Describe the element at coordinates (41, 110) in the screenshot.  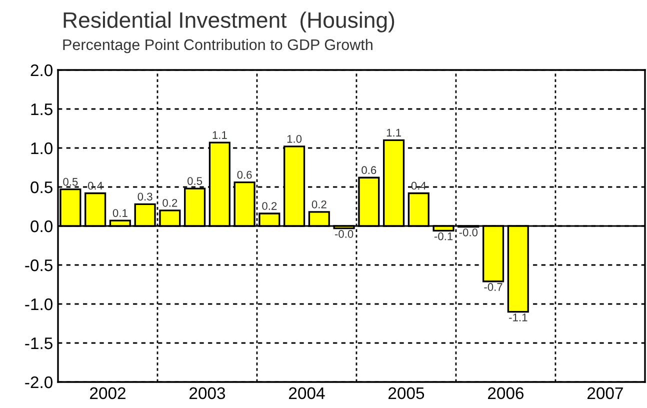
I see `y-tick-label: 1.5` at that location.